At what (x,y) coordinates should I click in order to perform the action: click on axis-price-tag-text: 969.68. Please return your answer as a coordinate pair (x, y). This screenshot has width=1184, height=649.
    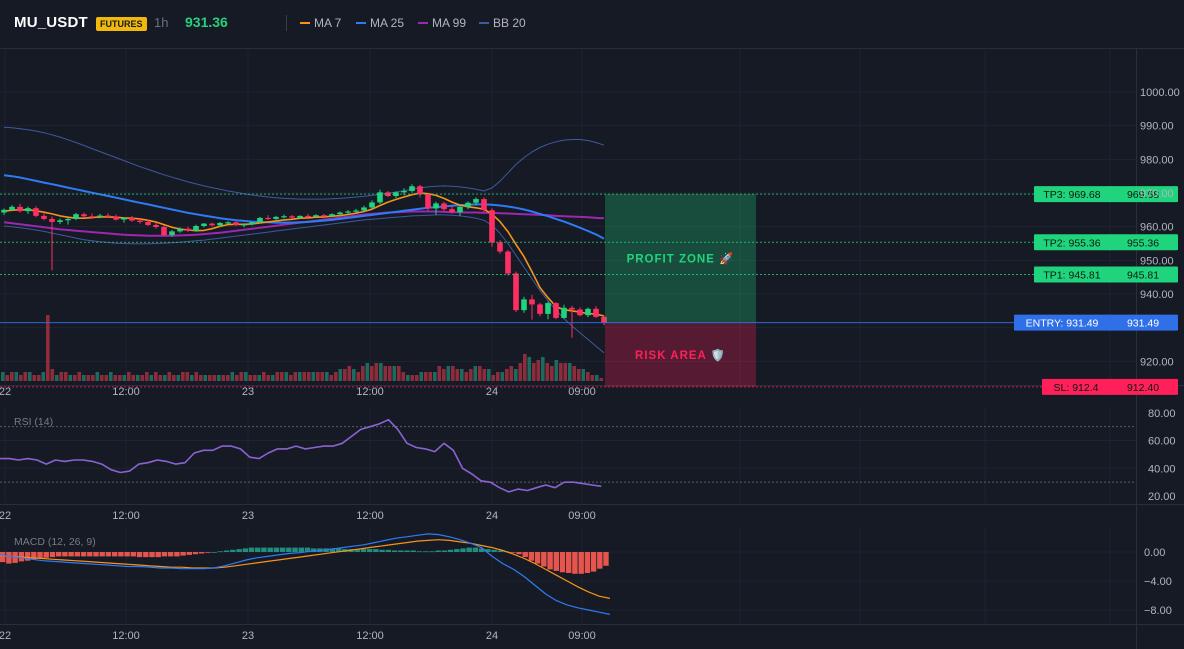
    Looking at the image, I should click on (1143, 195).